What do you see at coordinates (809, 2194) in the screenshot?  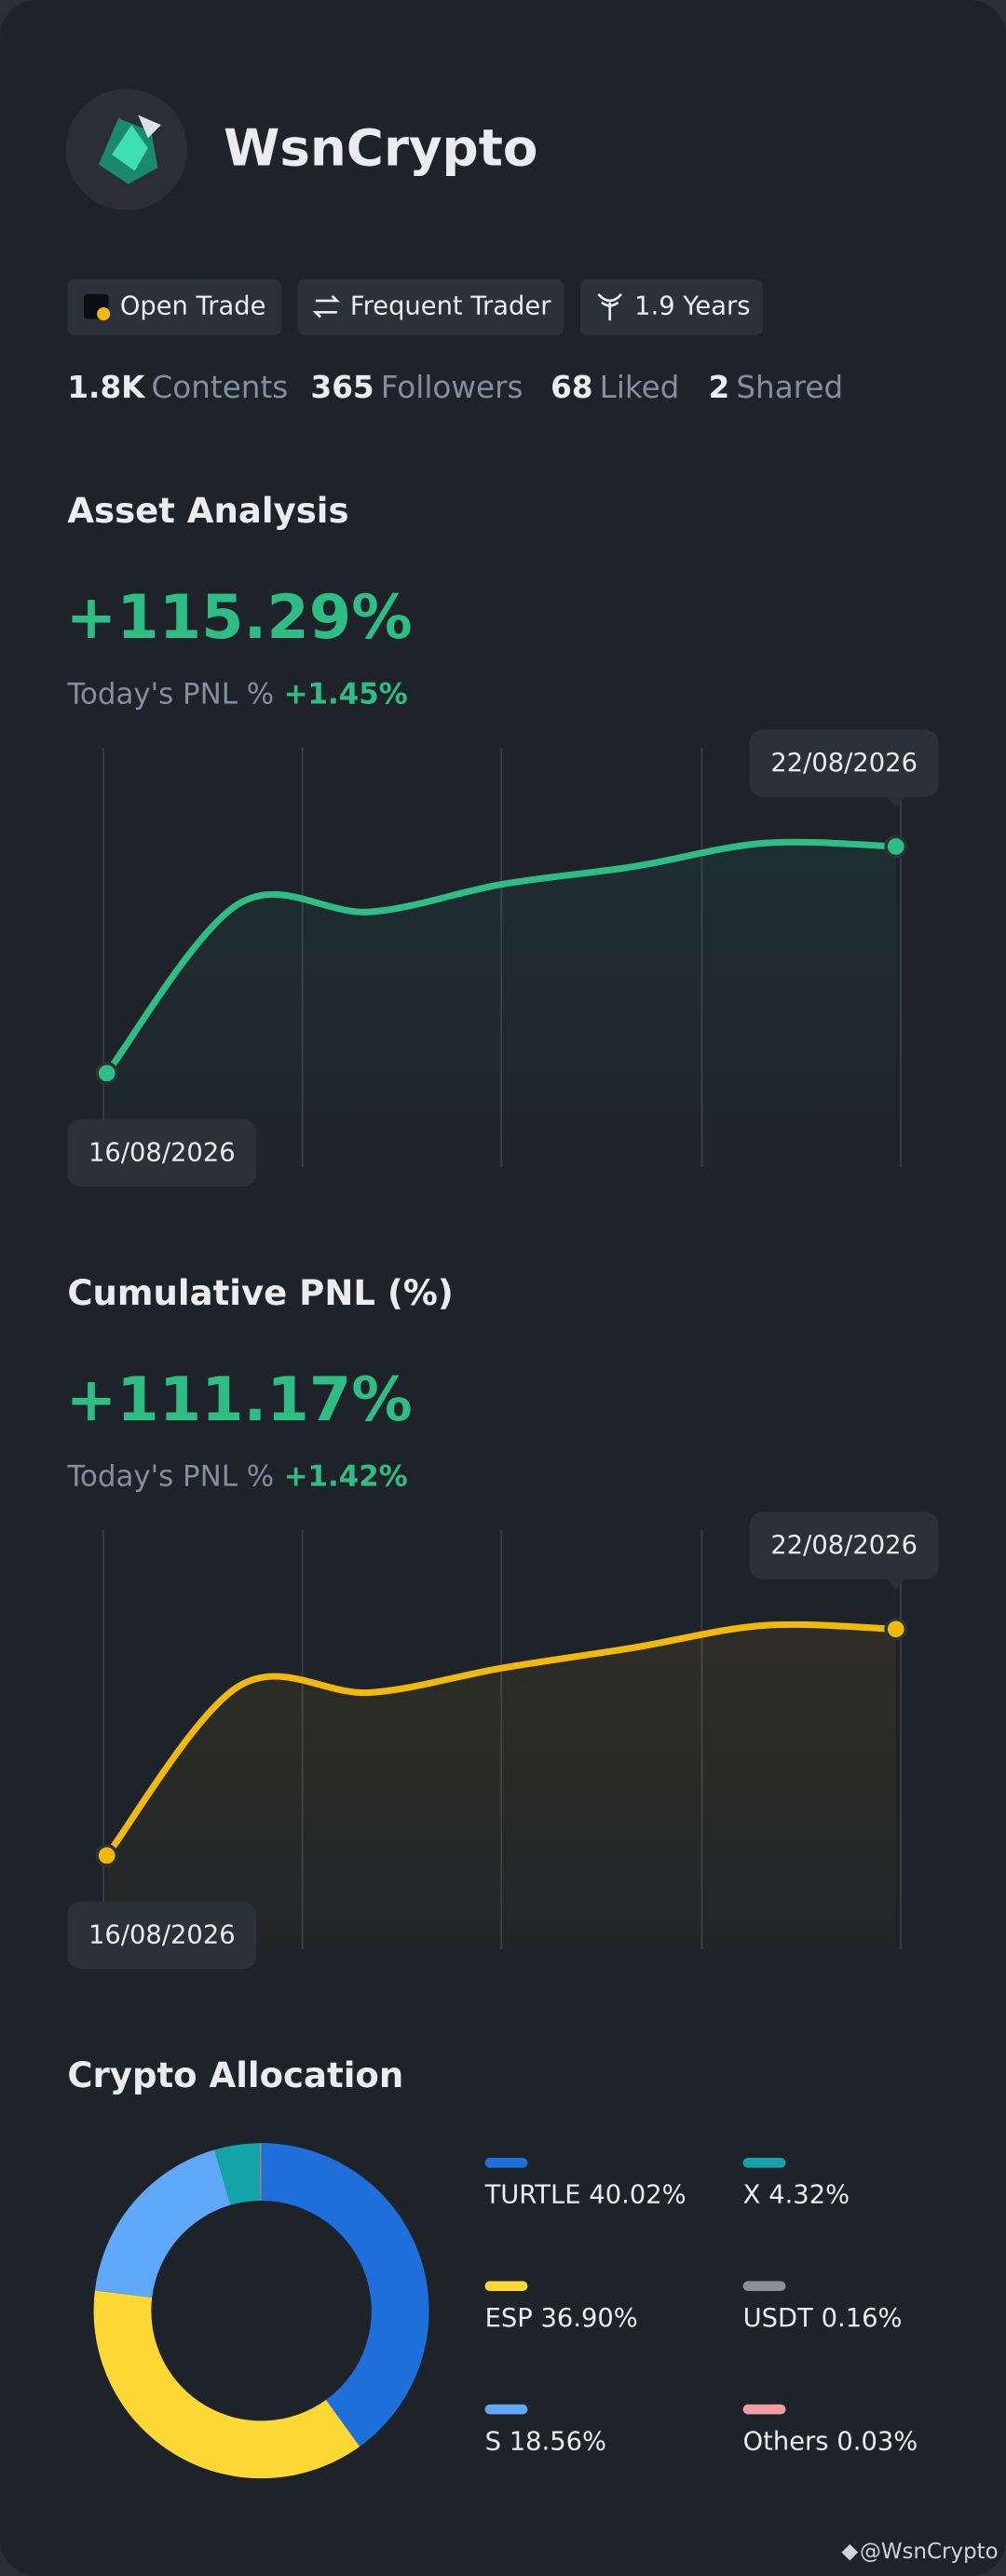 I see `legend-value: 4.32%` at bounding box center [809, 2194].